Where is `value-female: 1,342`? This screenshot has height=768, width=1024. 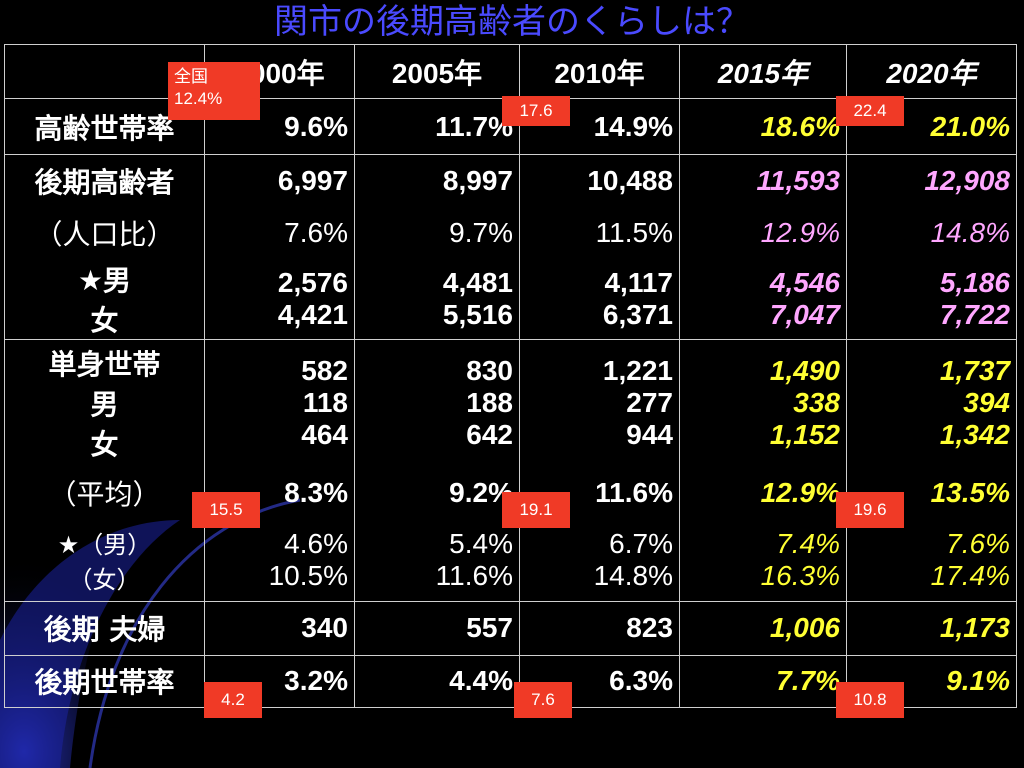
value-female: 1,342 is located at coordinates (974, 435).